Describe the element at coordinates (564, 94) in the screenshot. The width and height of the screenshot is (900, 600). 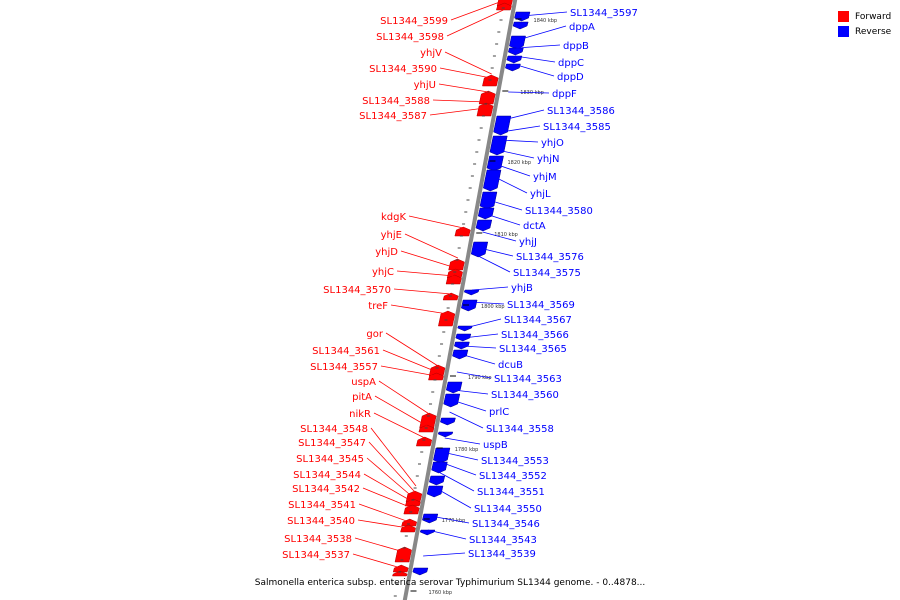
I see `gene-label-dppf: dppF` at that location.